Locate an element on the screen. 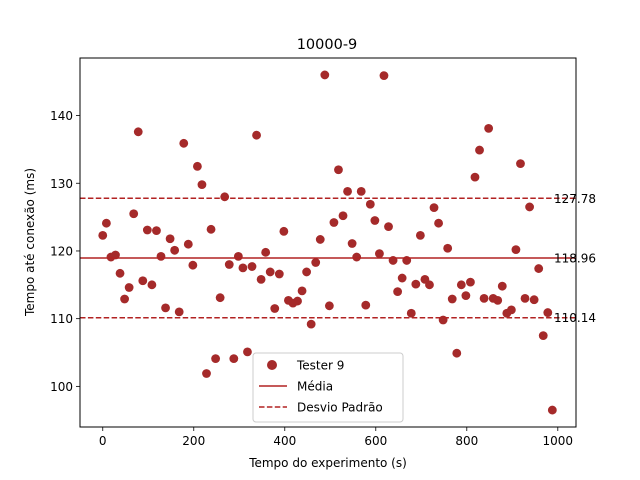 The width and height of the screenshot is (640, 480). legend: Tester 9 Média Desvio Padrão is located at coordinates (328, 387).